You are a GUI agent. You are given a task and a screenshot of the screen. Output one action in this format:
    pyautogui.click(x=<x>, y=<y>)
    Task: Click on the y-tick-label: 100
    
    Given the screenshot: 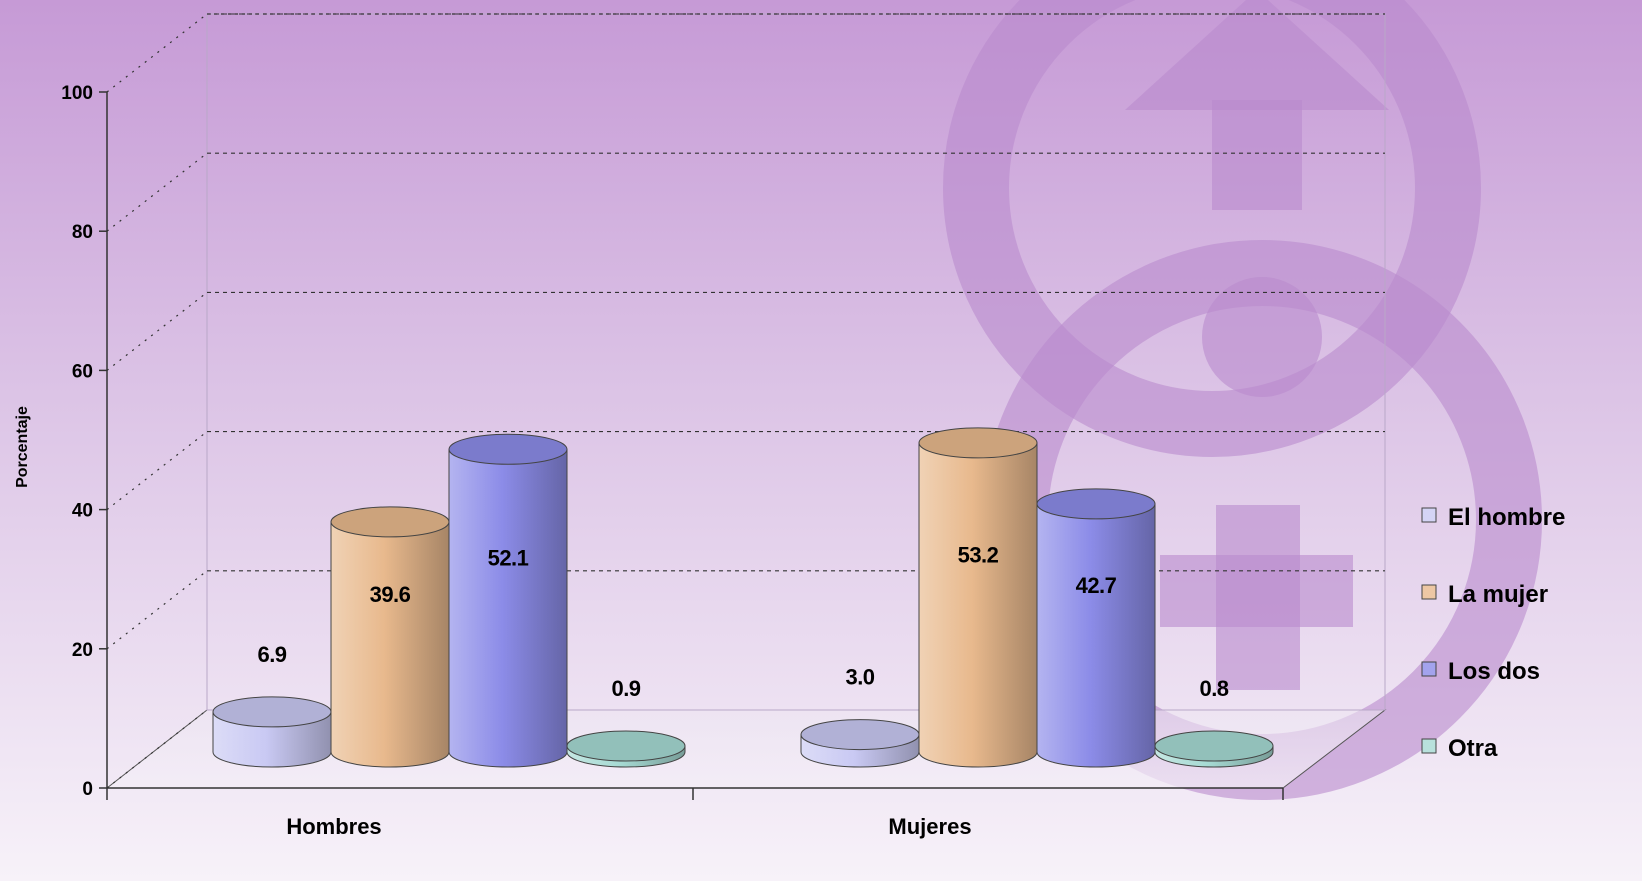 What is the action you would take?
    pyautogui.click(x=77, y=93)
    